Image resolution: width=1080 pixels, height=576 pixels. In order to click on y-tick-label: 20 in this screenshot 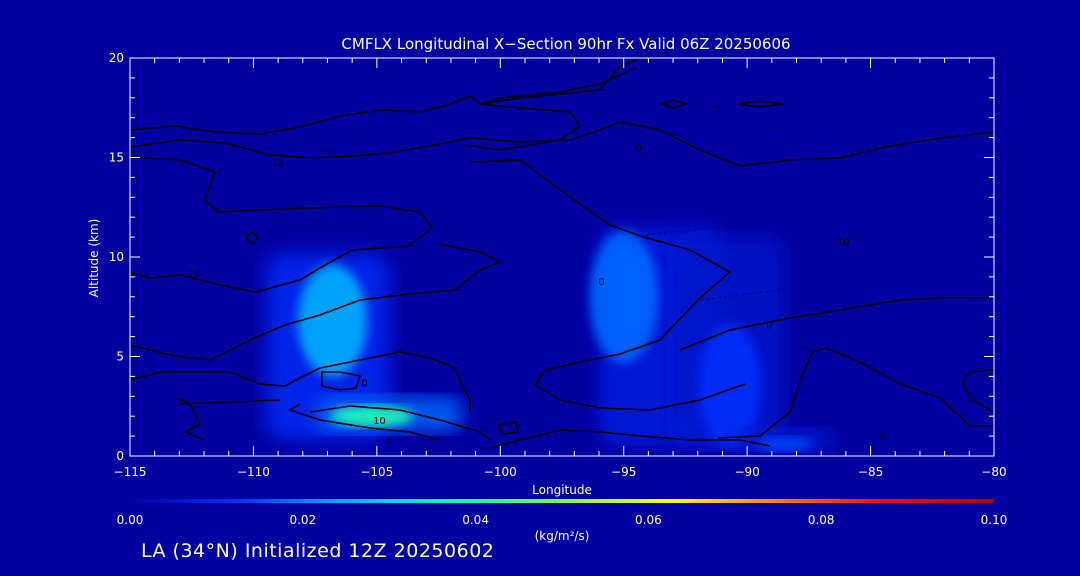, I will do `click(116, 58)`.